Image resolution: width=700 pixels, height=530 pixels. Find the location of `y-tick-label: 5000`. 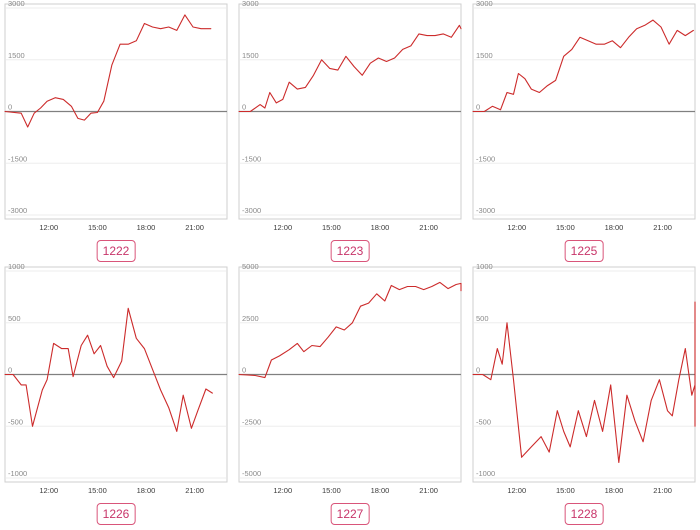

y-tick-label: 5000 is located at coordinates (250, 266).